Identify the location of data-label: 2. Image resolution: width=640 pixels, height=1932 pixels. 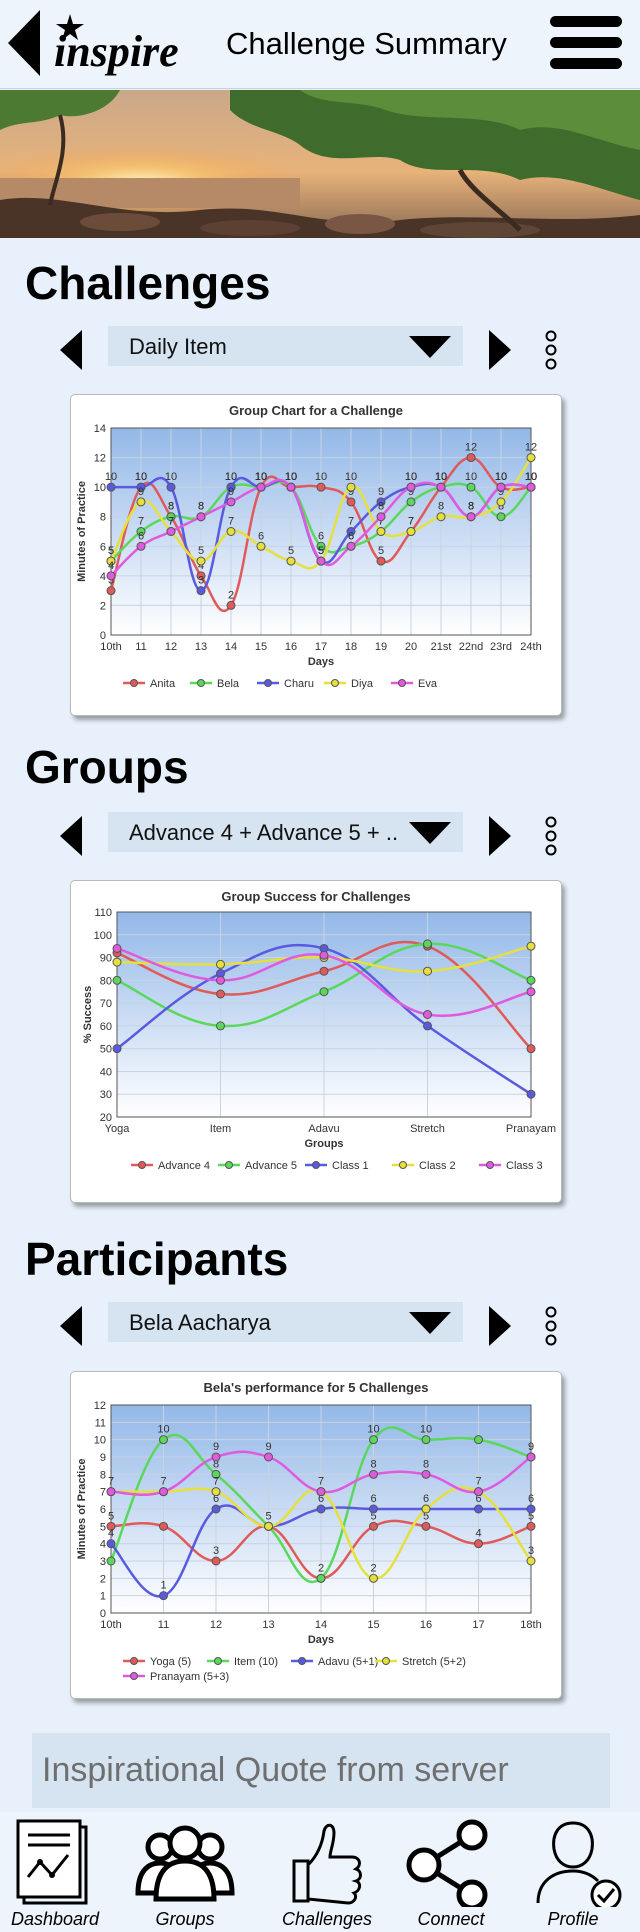
(231, 595).